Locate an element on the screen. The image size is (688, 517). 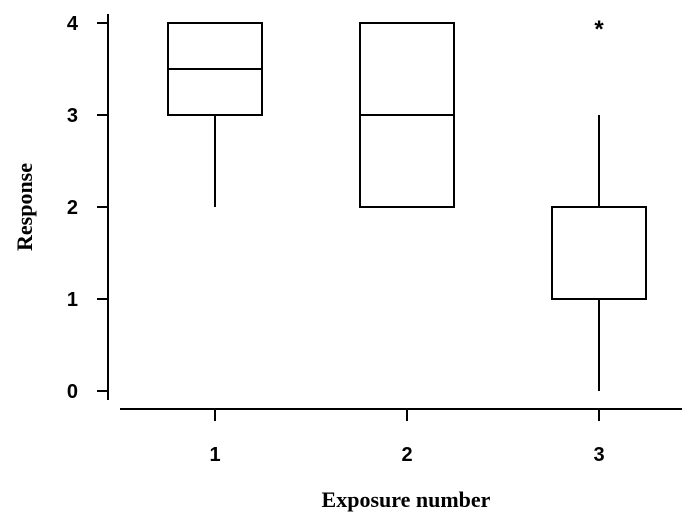
y-axis-ticks: 0 1 2 3 4 is located at coordinates (87, 208).